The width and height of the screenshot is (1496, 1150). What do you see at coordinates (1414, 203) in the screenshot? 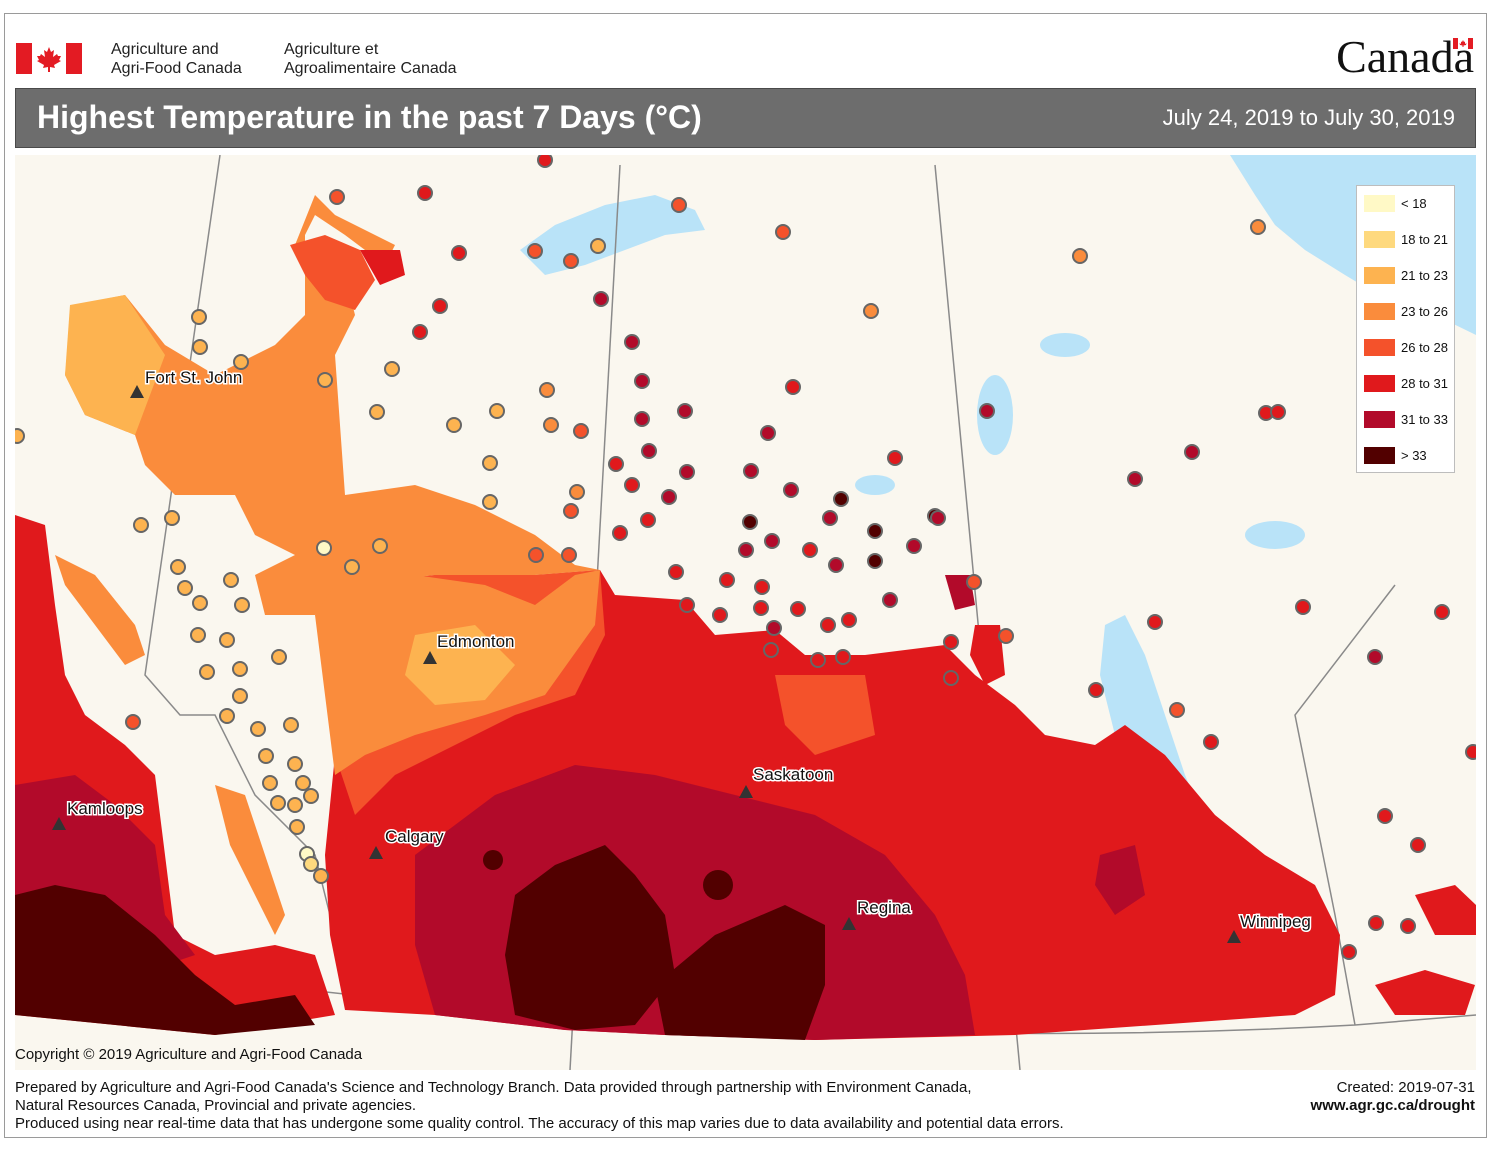
I see `legend-label: < 18` at bounding box center [1414, 203].